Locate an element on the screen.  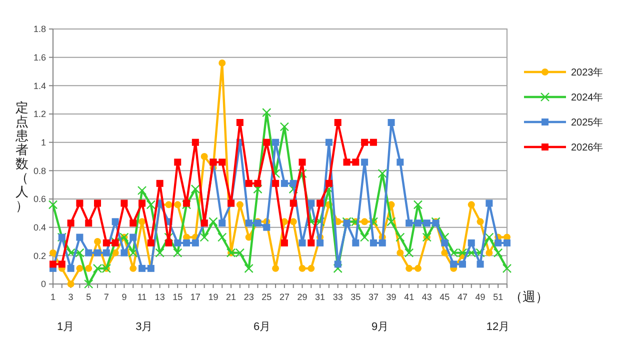
x-tick-label: 3 is located at coordinates (71, 297).